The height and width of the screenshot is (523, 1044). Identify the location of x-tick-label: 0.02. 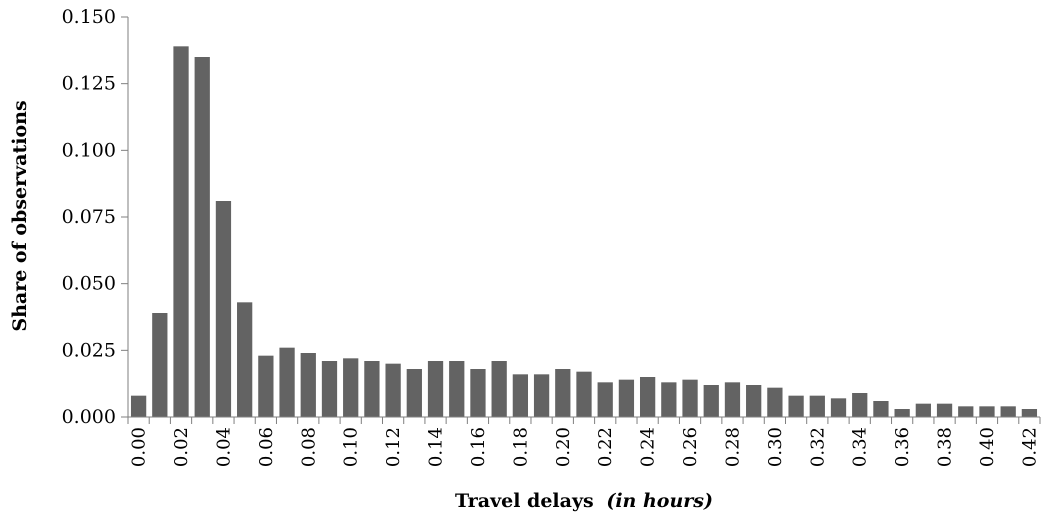
(181, 447).